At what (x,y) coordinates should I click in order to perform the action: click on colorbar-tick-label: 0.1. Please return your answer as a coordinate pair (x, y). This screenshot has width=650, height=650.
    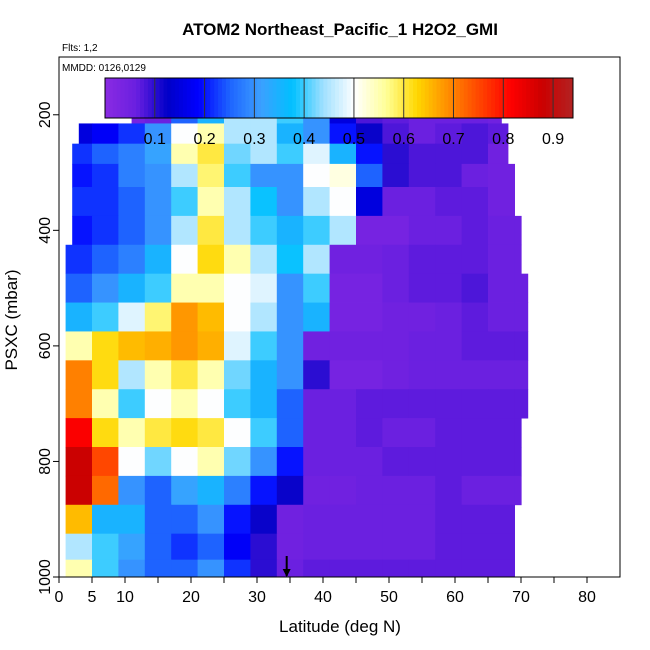
    Looking at the image, I should click on (155, 139).